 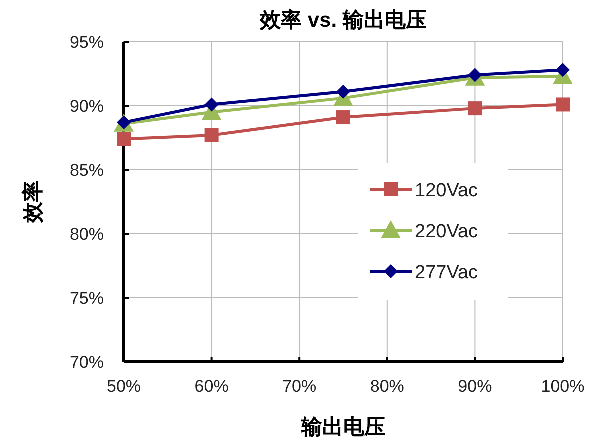 What do you see at coordinates (299, 386) in the screenshot?
I see `x-tick-label: 70%` at bounding box center [299, 386].